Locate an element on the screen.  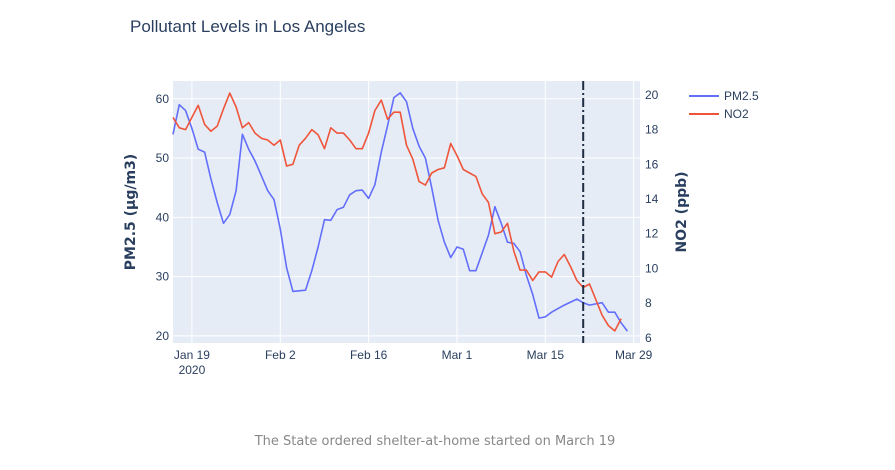
legend-item-no2: NO2 is located at coordinates (719, 114).